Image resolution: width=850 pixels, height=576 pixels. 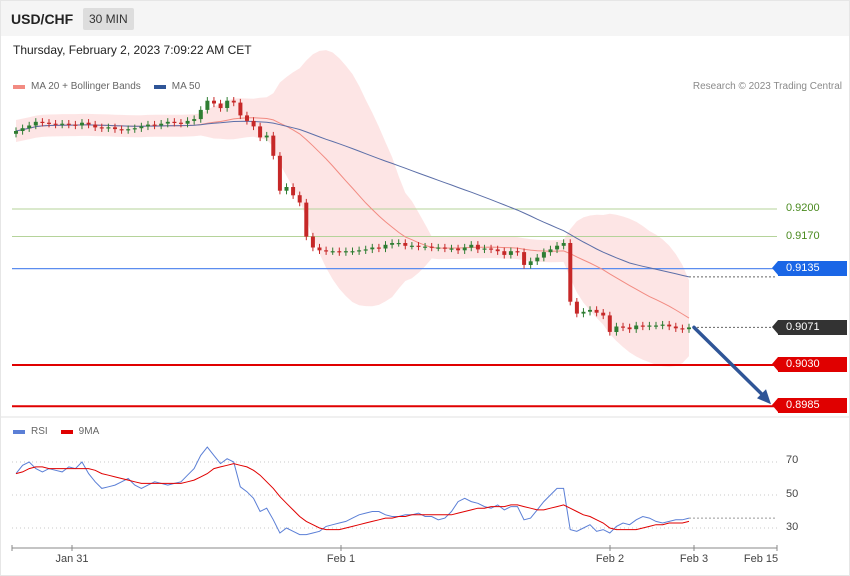 What do you see at coordinates (39, 431) in the screenshot?
I see `legend-label-rsi: RSI` at bounding box center [39, 431].